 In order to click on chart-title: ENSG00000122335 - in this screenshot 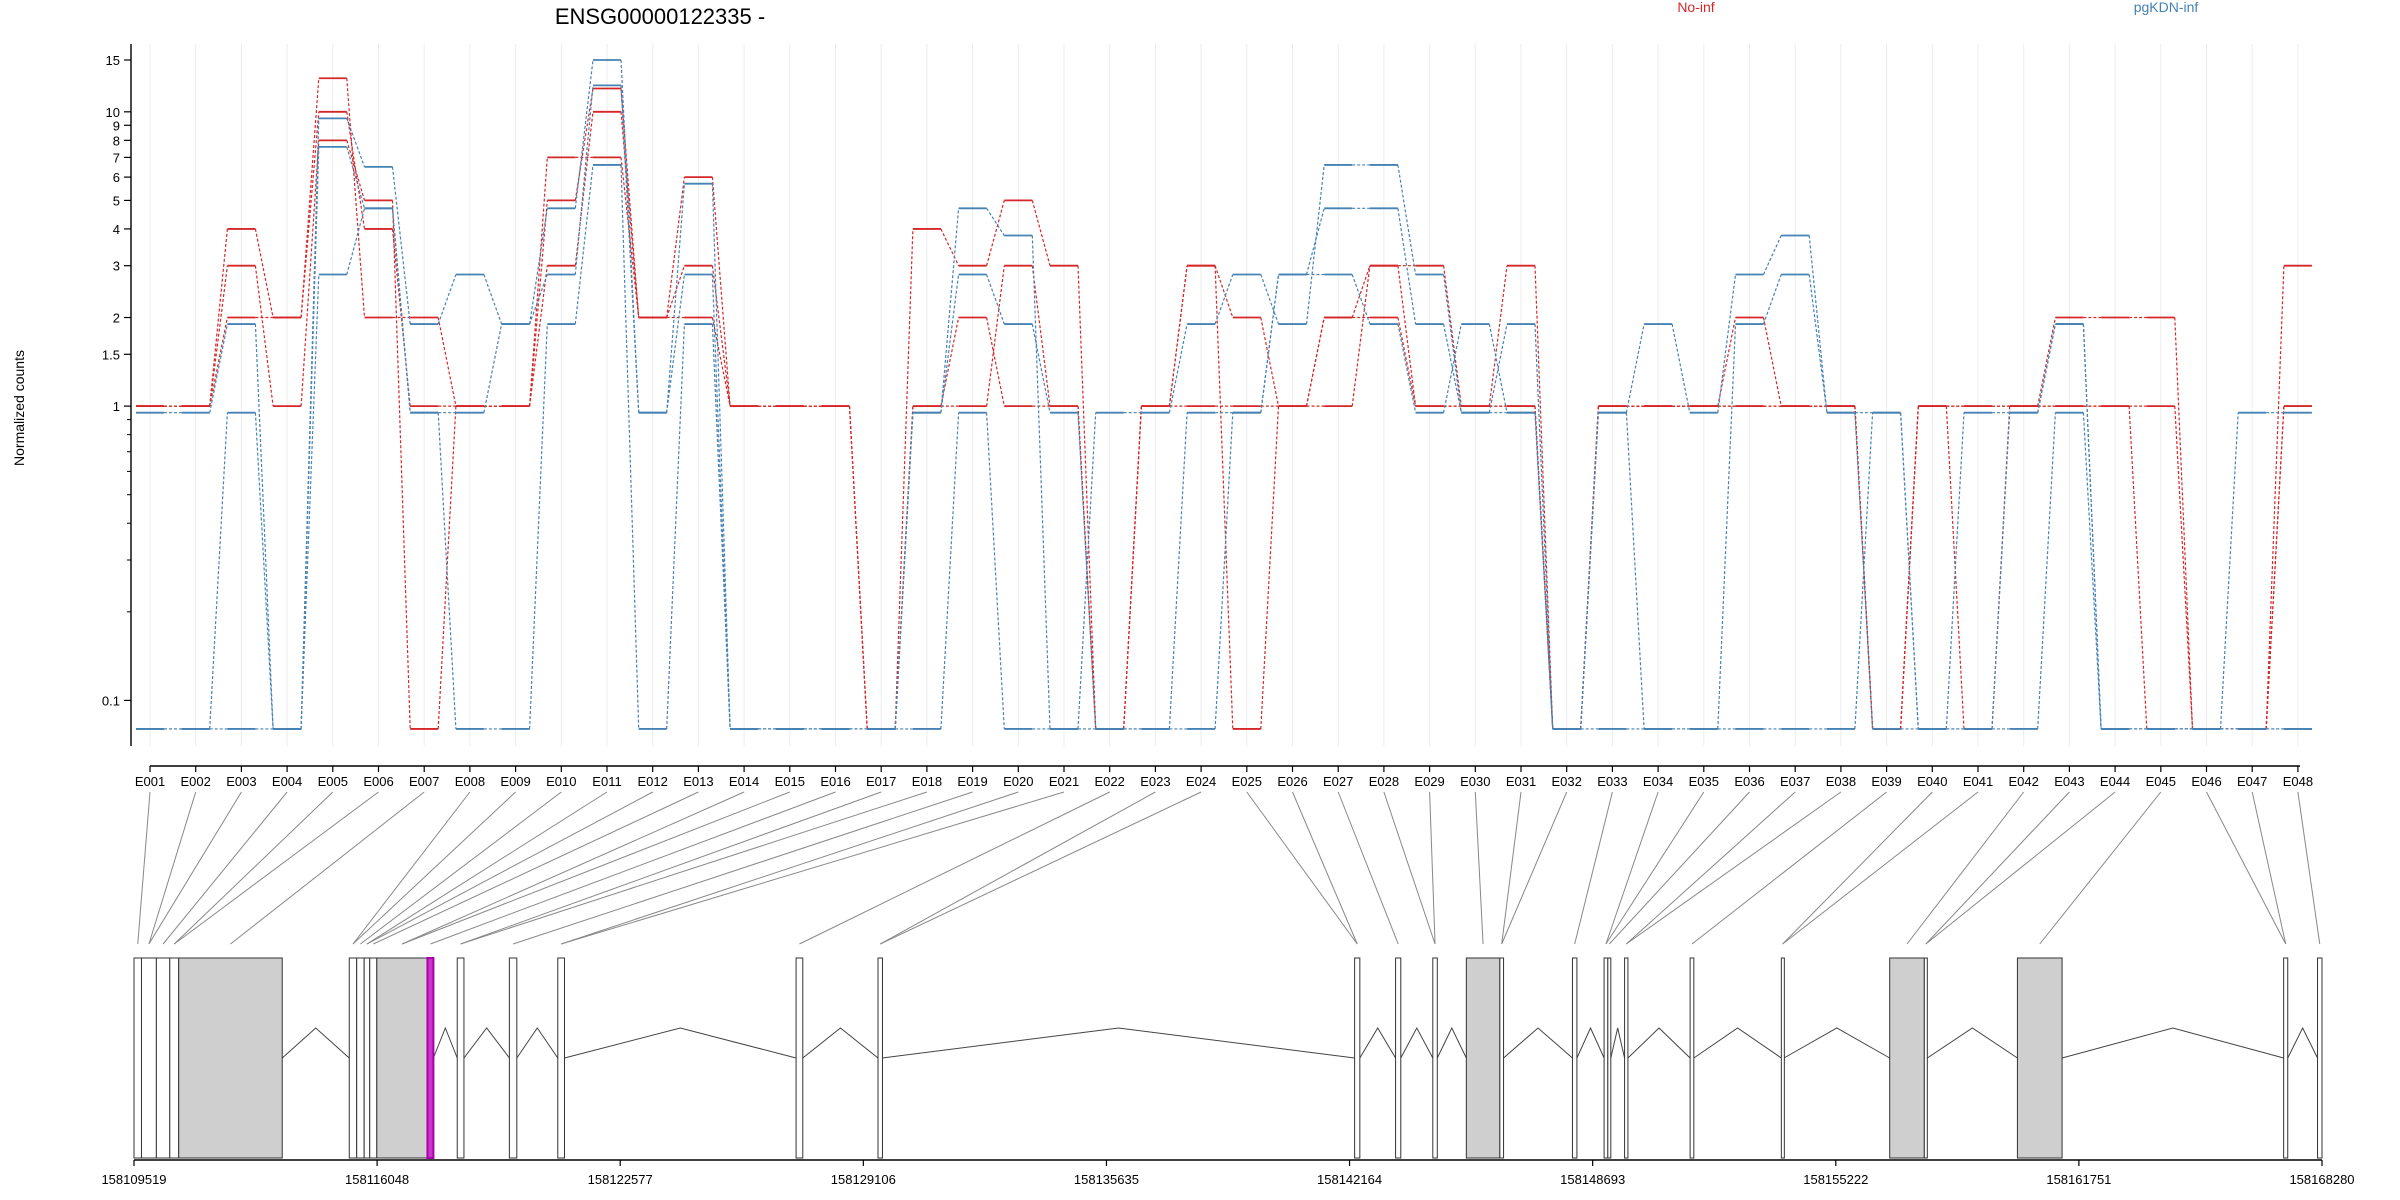, I will do `click(660, 16)`.